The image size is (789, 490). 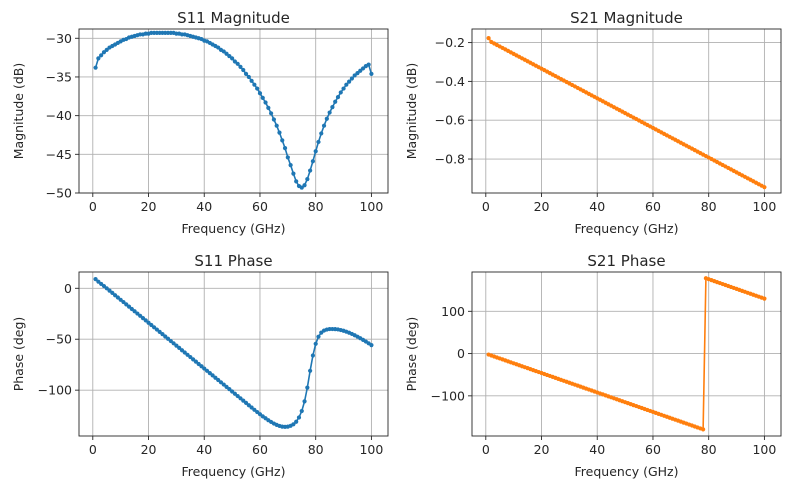 I want to click on y-tick-label: −0.8, so click(x=450, y=159).